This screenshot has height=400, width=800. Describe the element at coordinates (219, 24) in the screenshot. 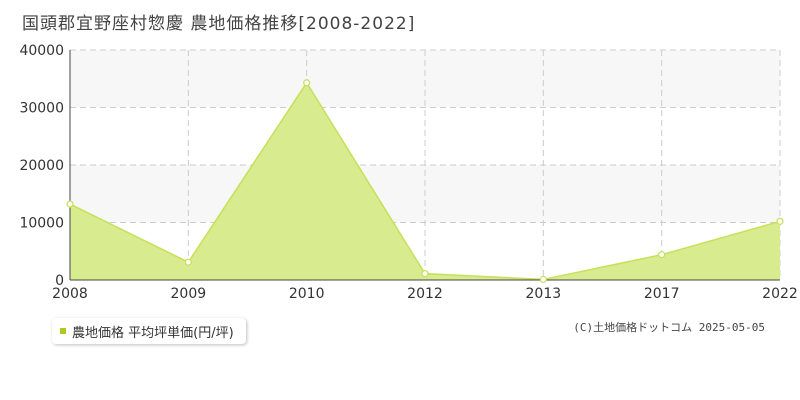

I see `chart-title: 国頭郡宜野座村惣慶 農地価格推移[2008-2022]` at that location.